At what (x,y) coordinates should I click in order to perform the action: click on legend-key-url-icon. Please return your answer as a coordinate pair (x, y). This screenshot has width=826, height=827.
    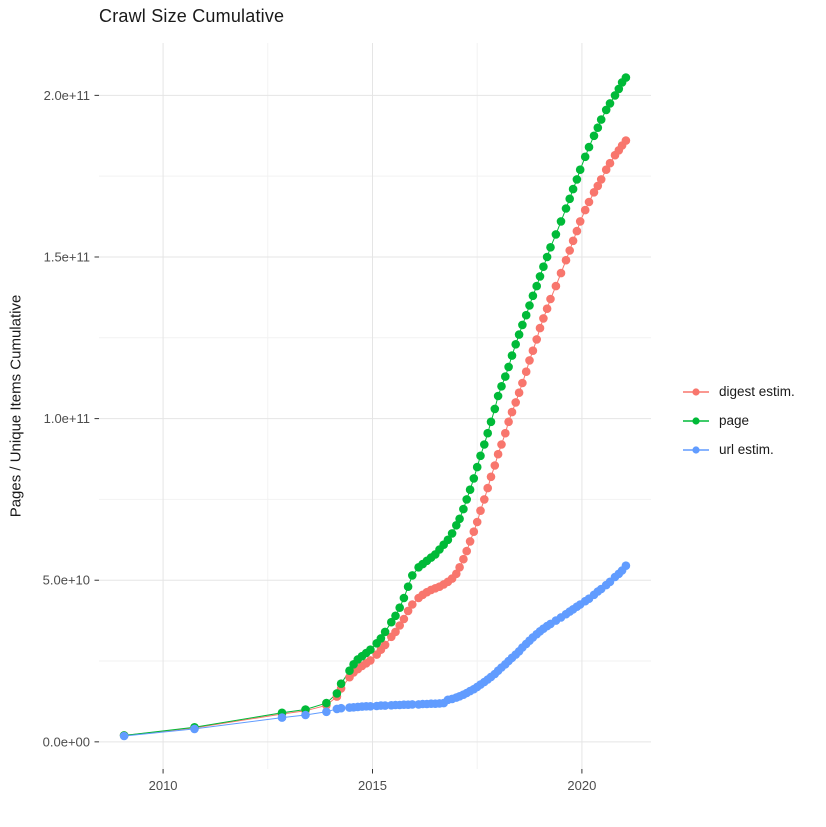
    Looking at the image, I should click on (696, 449).